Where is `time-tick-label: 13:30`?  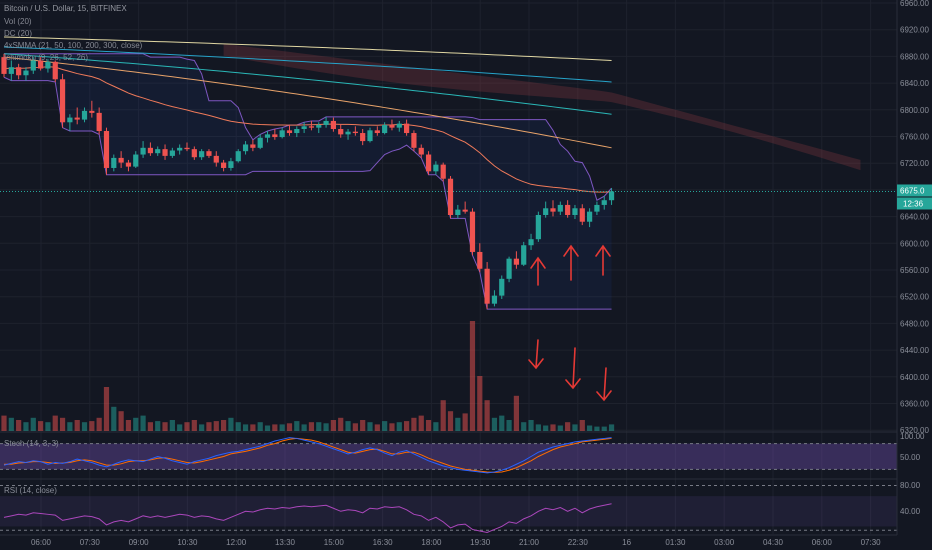 time-tick-label: 13:30 is located at coordinates (285, 542).